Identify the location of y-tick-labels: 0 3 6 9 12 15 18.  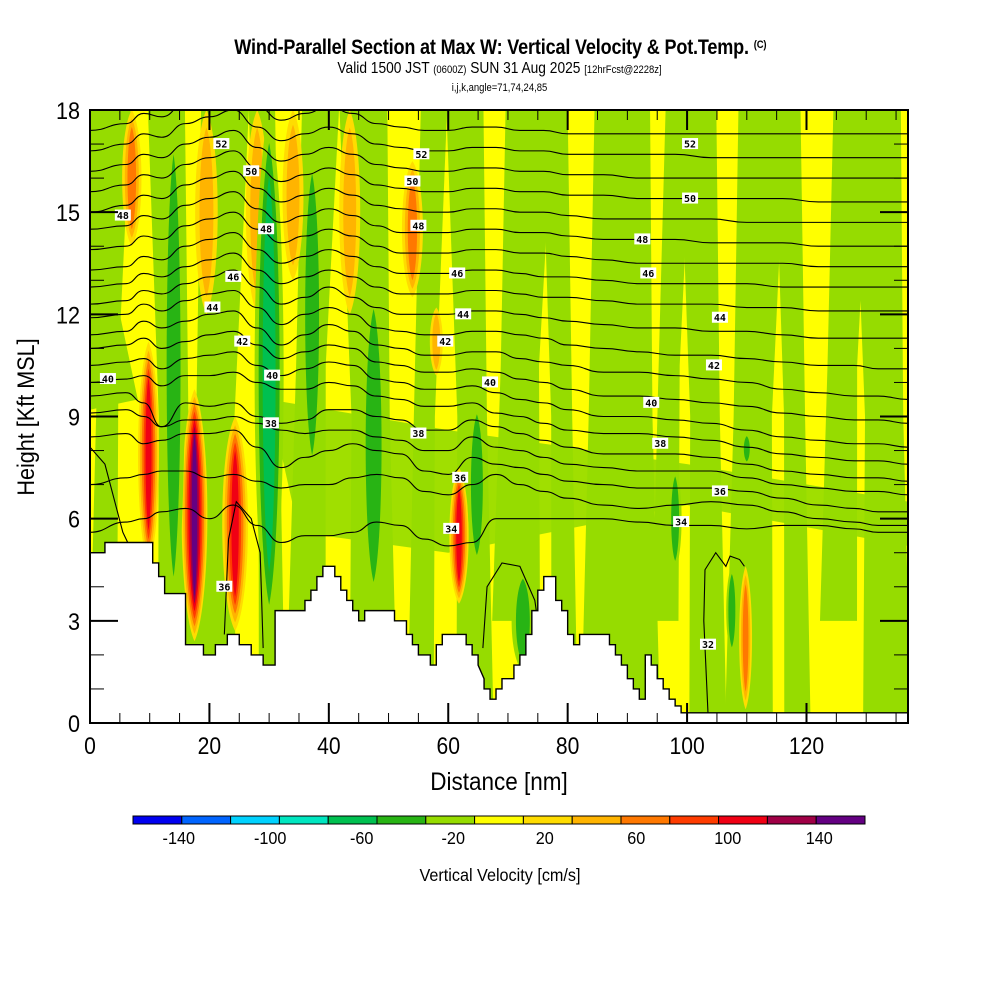
(68, 417).